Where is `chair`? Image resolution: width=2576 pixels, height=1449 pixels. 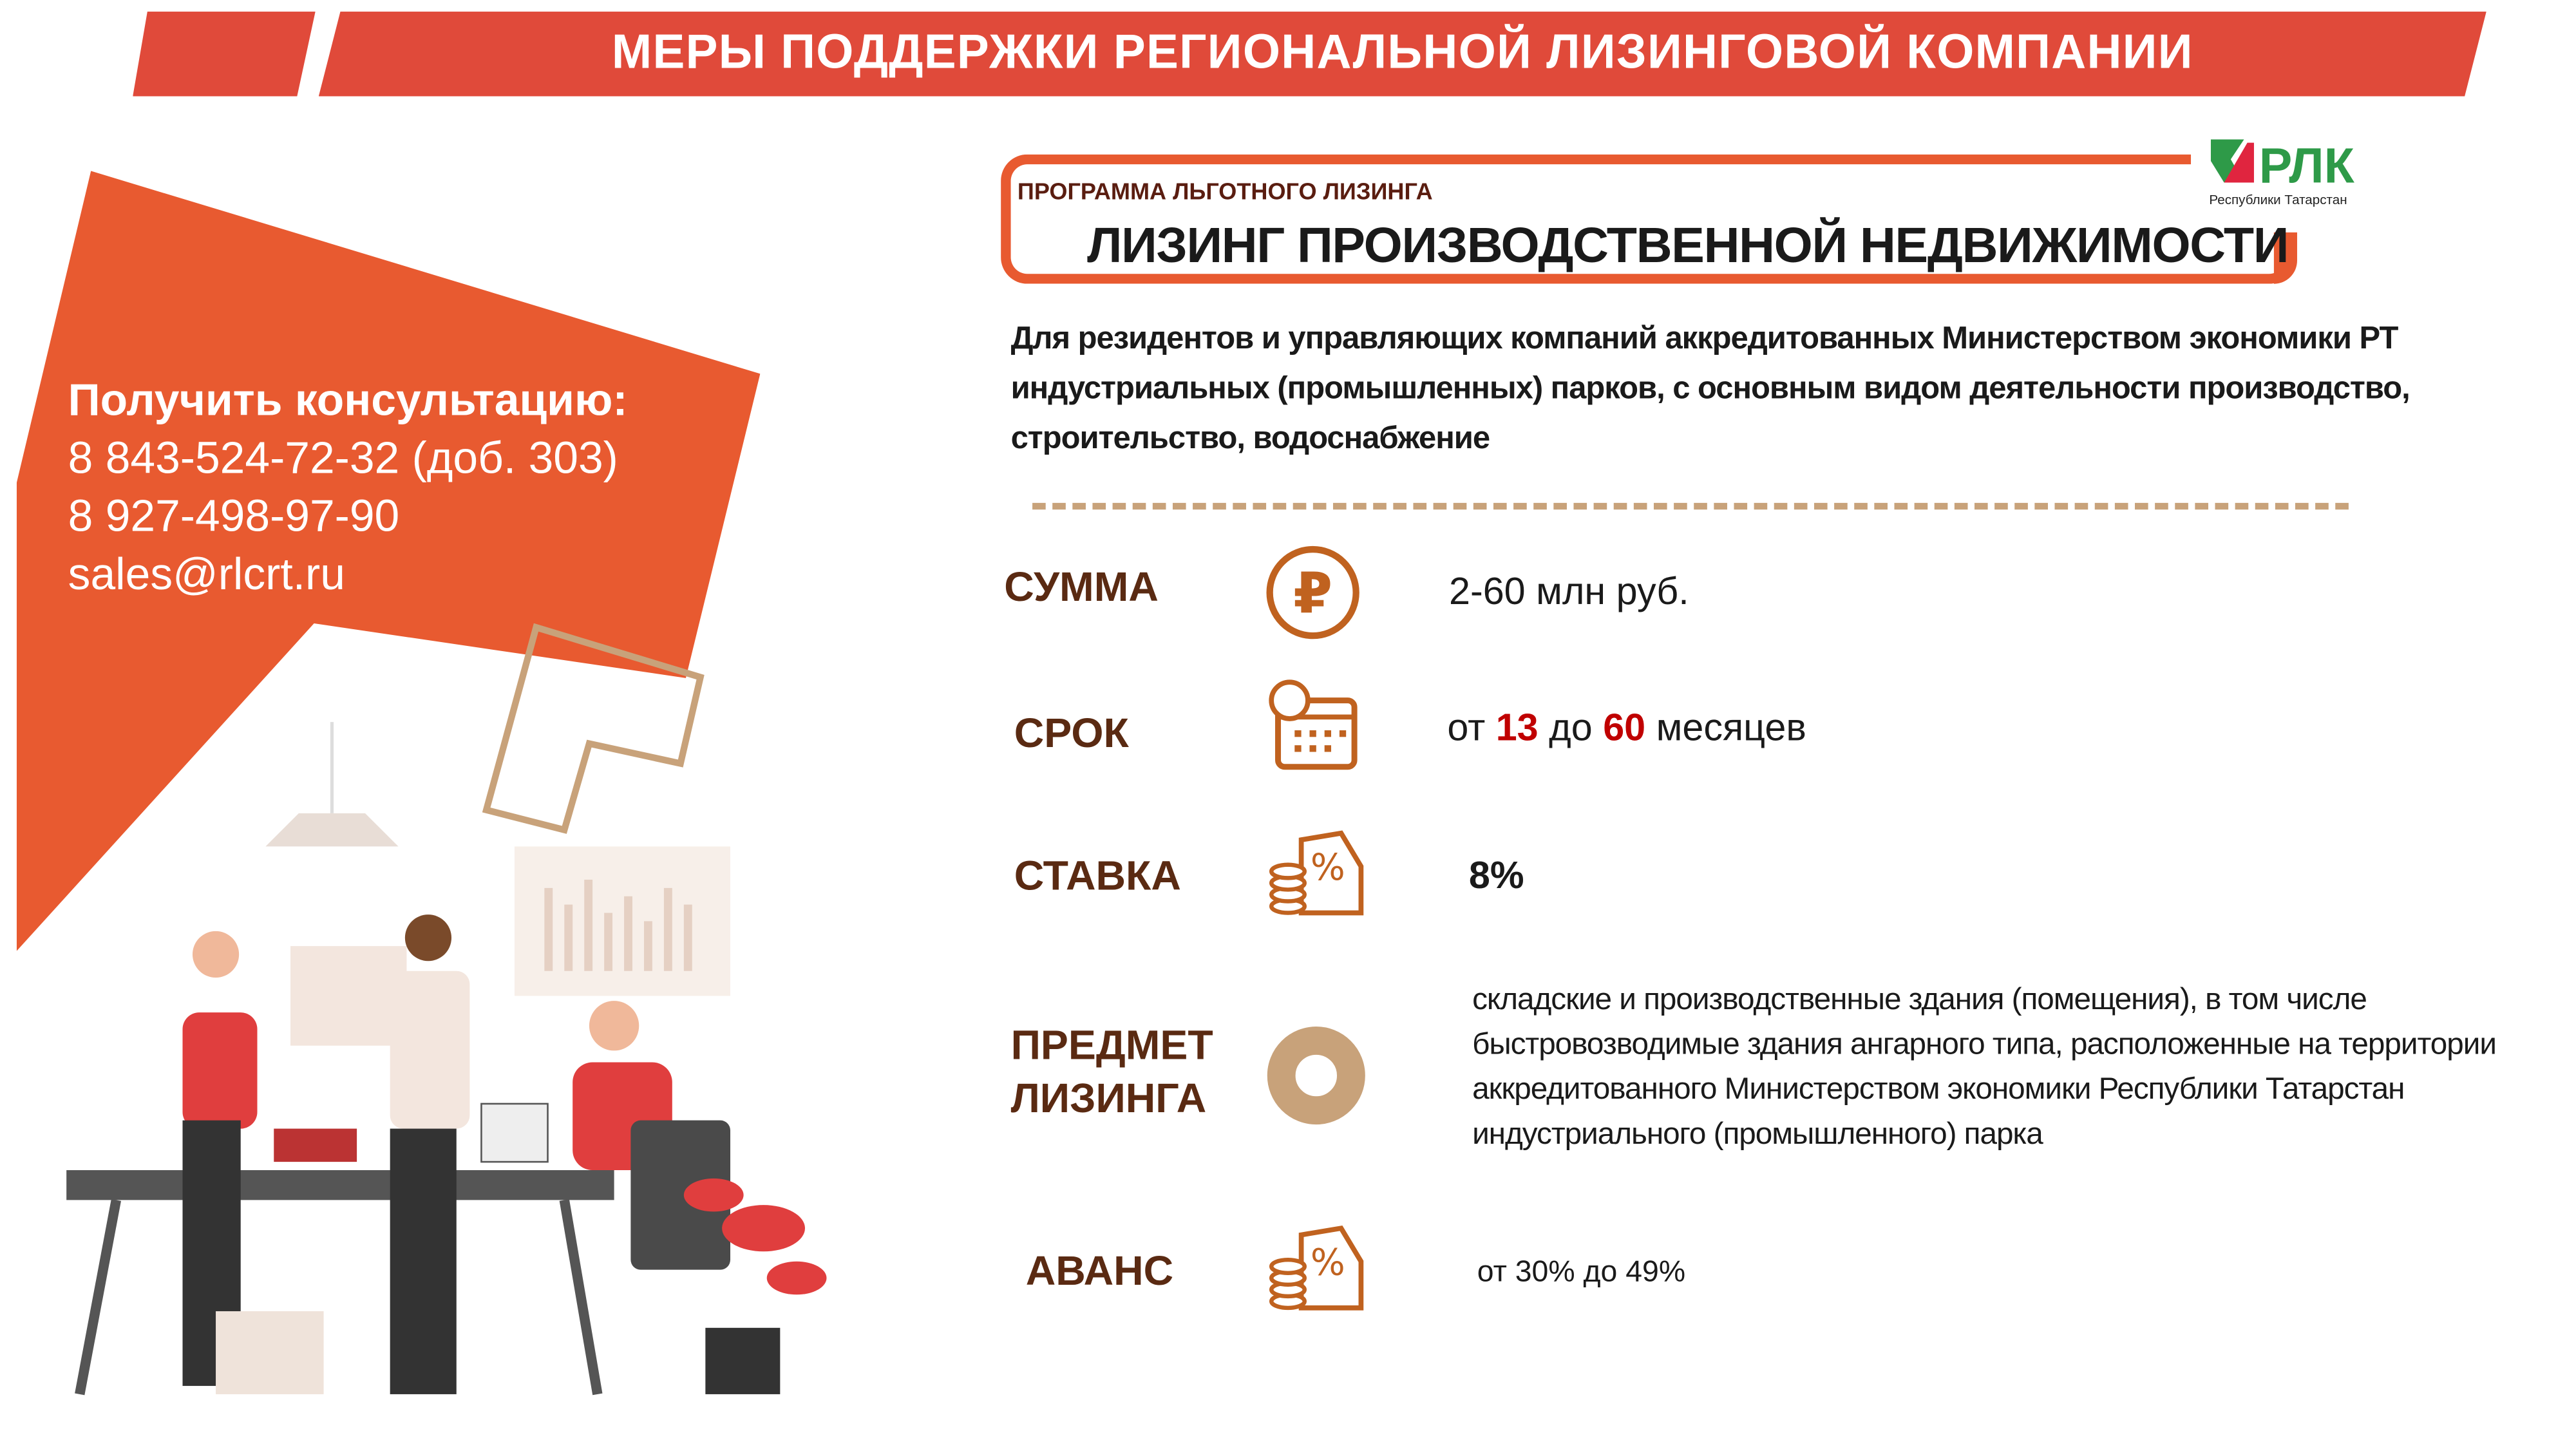
chair is located at coordinates (681, 1195).